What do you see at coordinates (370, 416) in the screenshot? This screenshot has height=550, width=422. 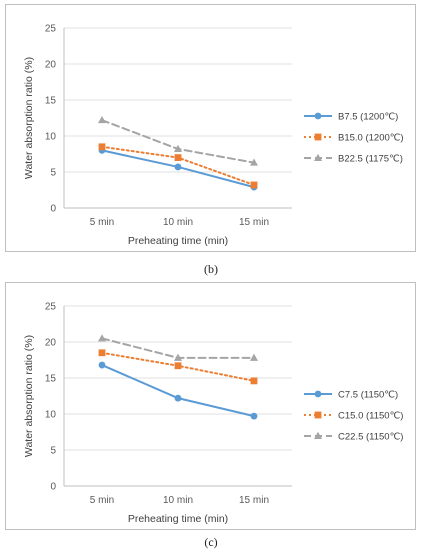 I see `legend-label: C15.0 (1150℃)` at bounding box center [370, 416].